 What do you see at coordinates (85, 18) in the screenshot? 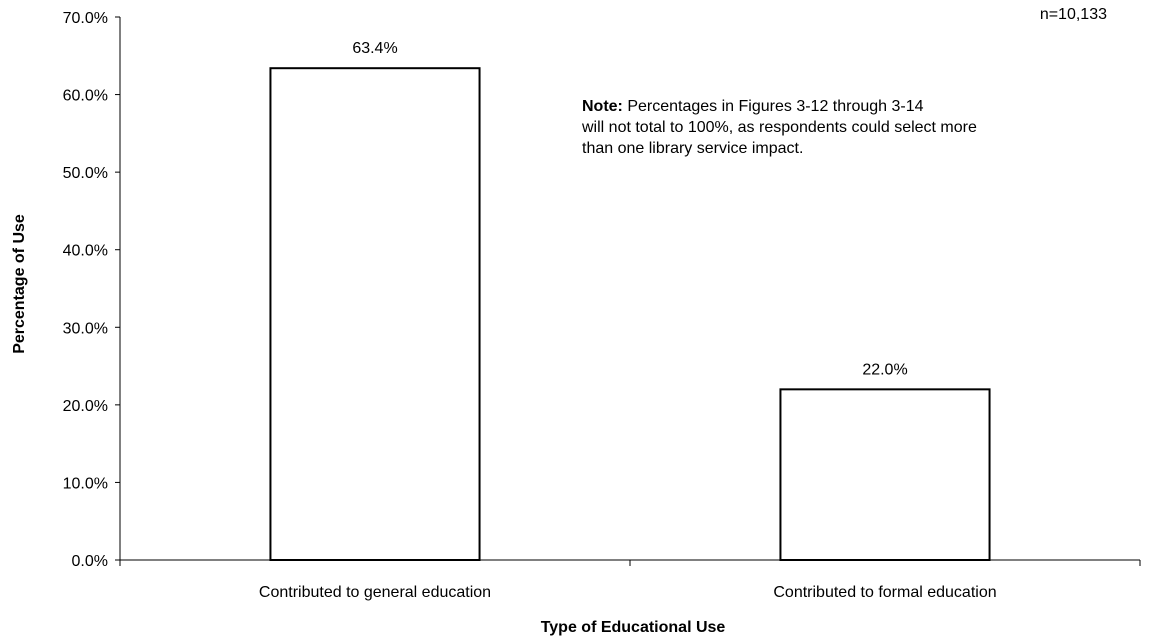
I see `y-tick-label: 70.0%` at bounding box center [85, 18].